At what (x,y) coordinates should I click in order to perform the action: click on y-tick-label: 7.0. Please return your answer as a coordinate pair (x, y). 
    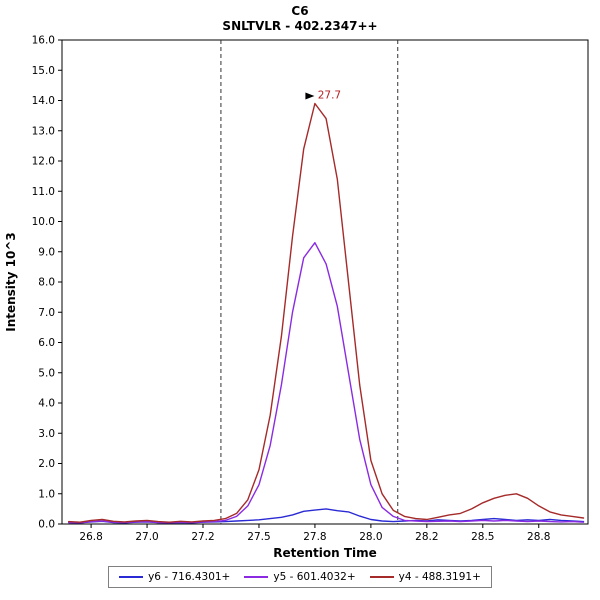
    Looking at the image, I should click on (46, 313).